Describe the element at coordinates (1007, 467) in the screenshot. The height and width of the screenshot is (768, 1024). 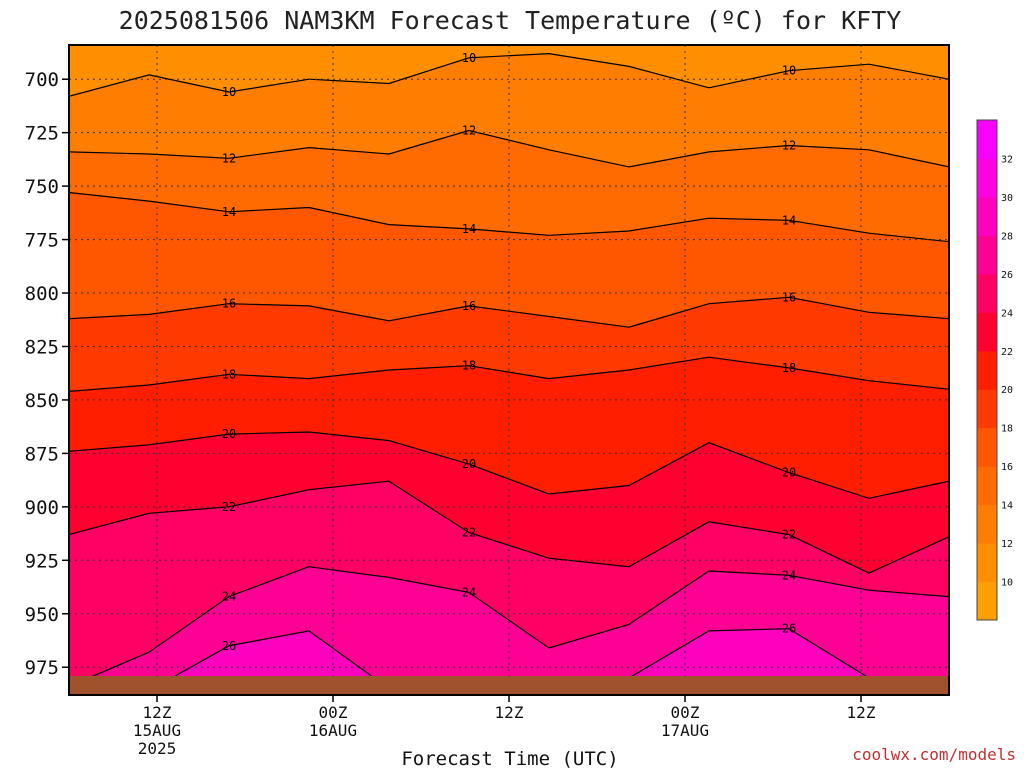
I see `colorbar-label: 16` at that location.